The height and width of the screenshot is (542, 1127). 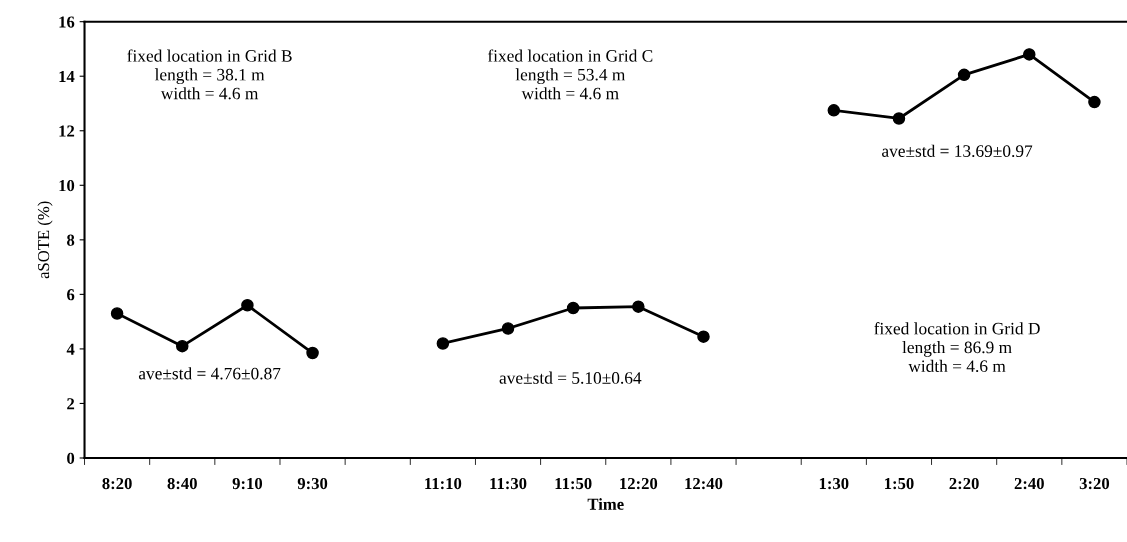 I want to click on x-tick-label: 9:10, so click(x=247, y=483).